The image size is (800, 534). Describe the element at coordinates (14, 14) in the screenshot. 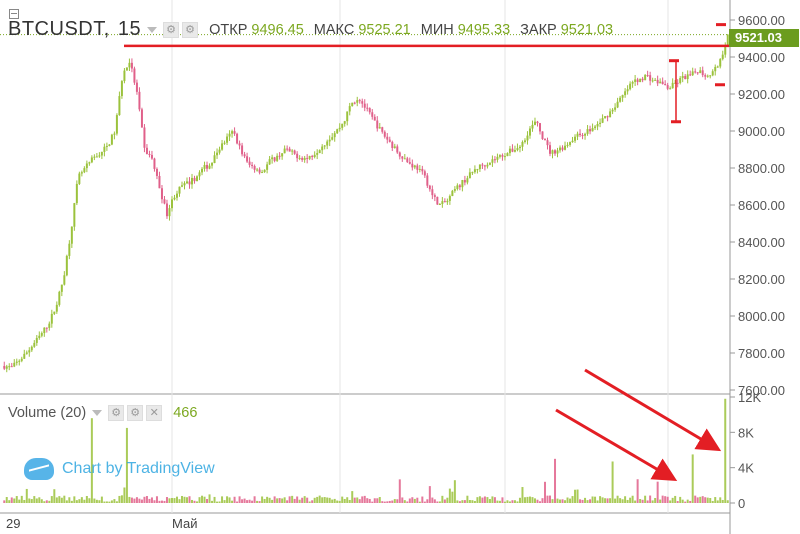

I see `collapse-icon` at that location.